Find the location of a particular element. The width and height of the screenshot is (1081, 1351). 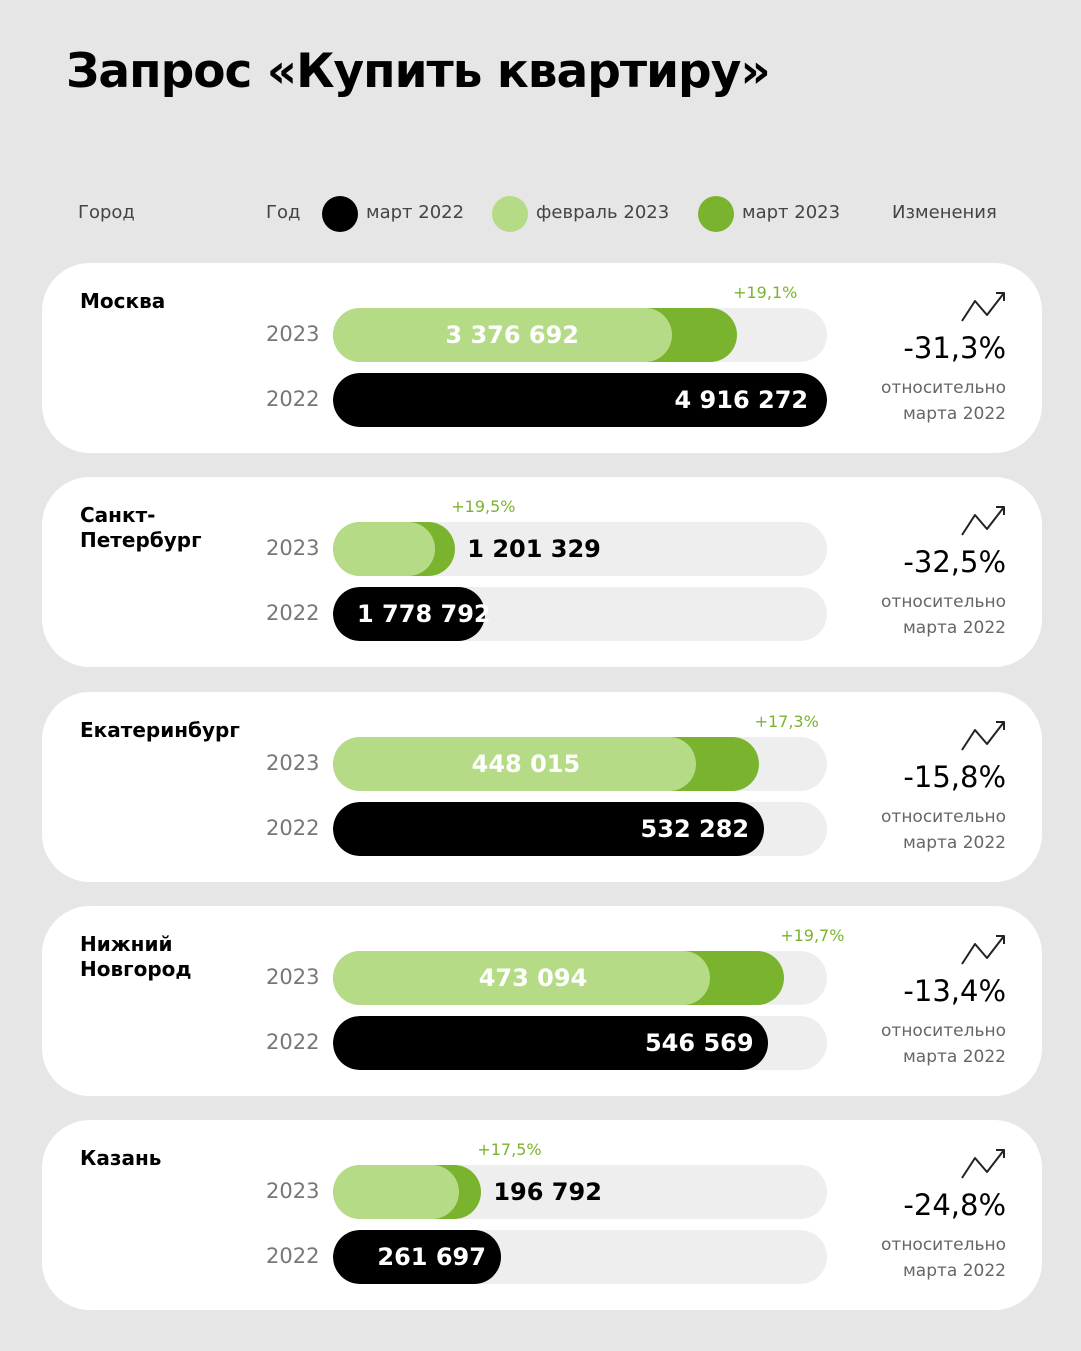

growth-label-march-2023: +19,1% is located at coordinates (765, 292).